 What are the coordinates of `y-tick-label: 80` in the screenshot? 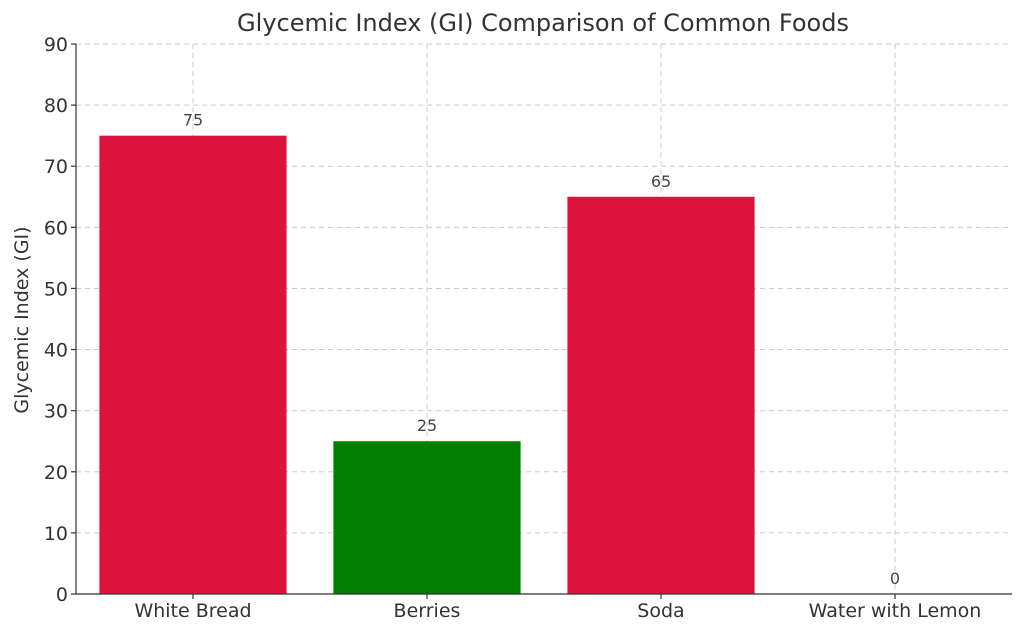 It's located at (56, 106).